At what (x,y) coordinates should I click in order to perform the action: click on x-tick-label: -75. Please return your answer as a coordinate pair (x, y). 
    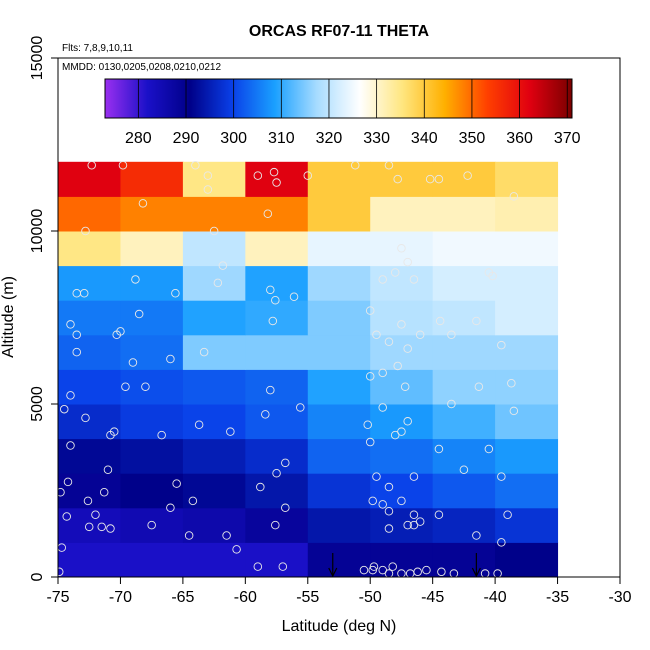
    Looking at the image, I should click on (57, 597).